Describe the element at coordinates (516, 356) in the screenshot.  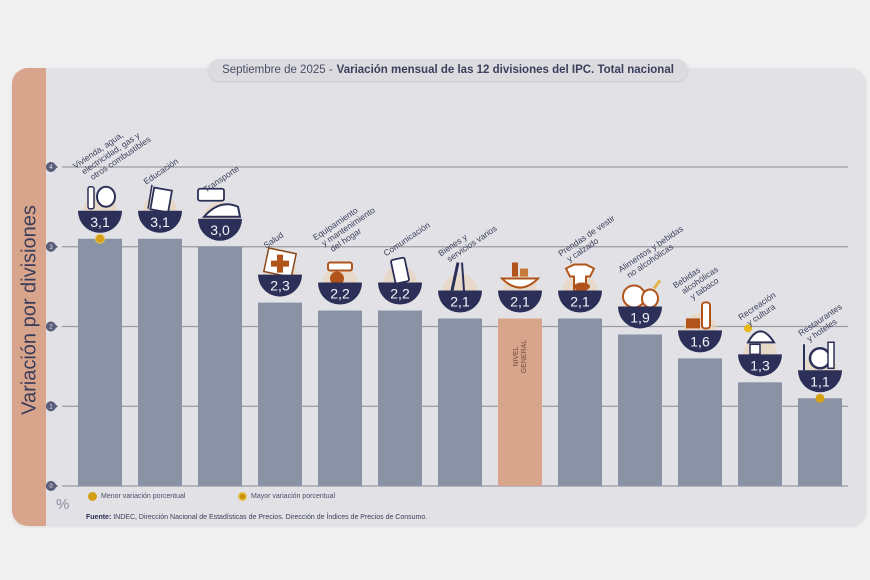
I see `bar-inner-label-line: NIVEL` at that location.